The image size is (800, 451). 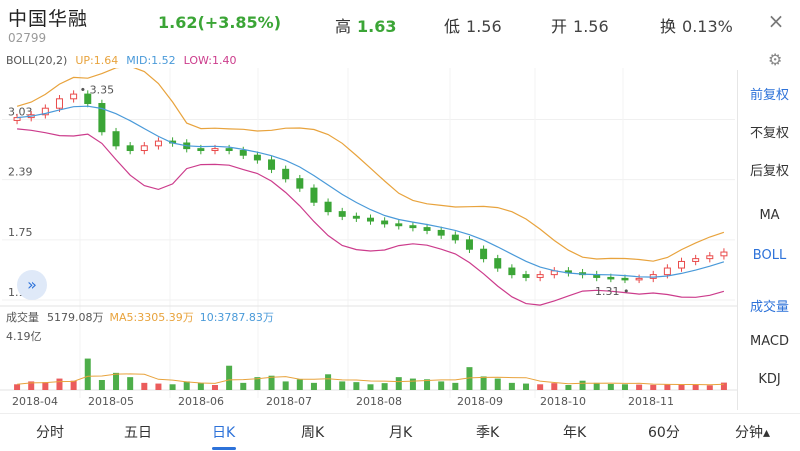 I want to click on open-value: 1.56, so click(x=591, y=26).